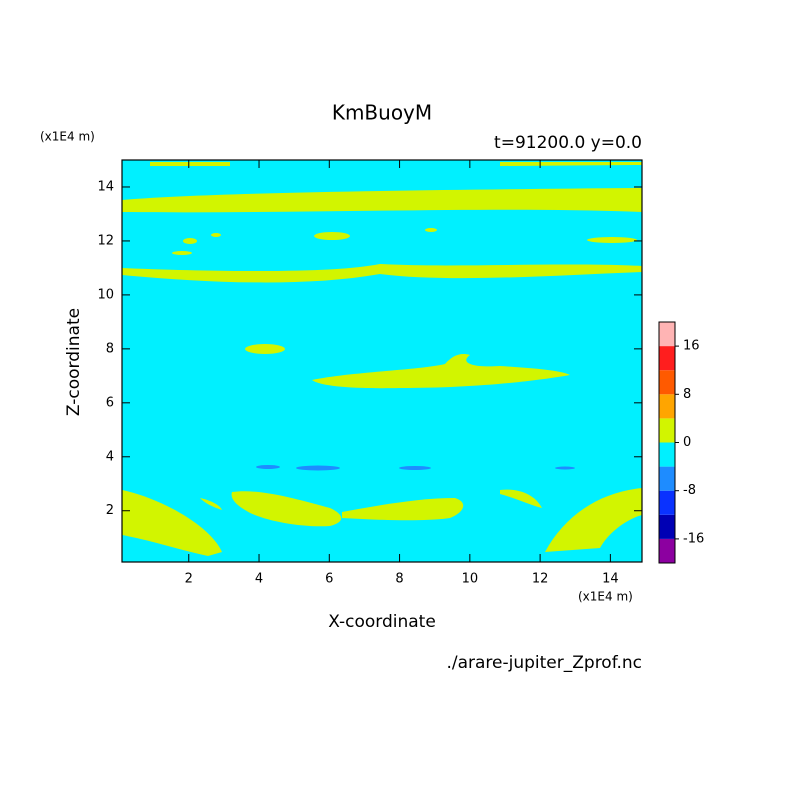 Image resolution: width=804 pixels, height=808 pixels. I want to click on y-tick-label: 4, so click(110, 456).